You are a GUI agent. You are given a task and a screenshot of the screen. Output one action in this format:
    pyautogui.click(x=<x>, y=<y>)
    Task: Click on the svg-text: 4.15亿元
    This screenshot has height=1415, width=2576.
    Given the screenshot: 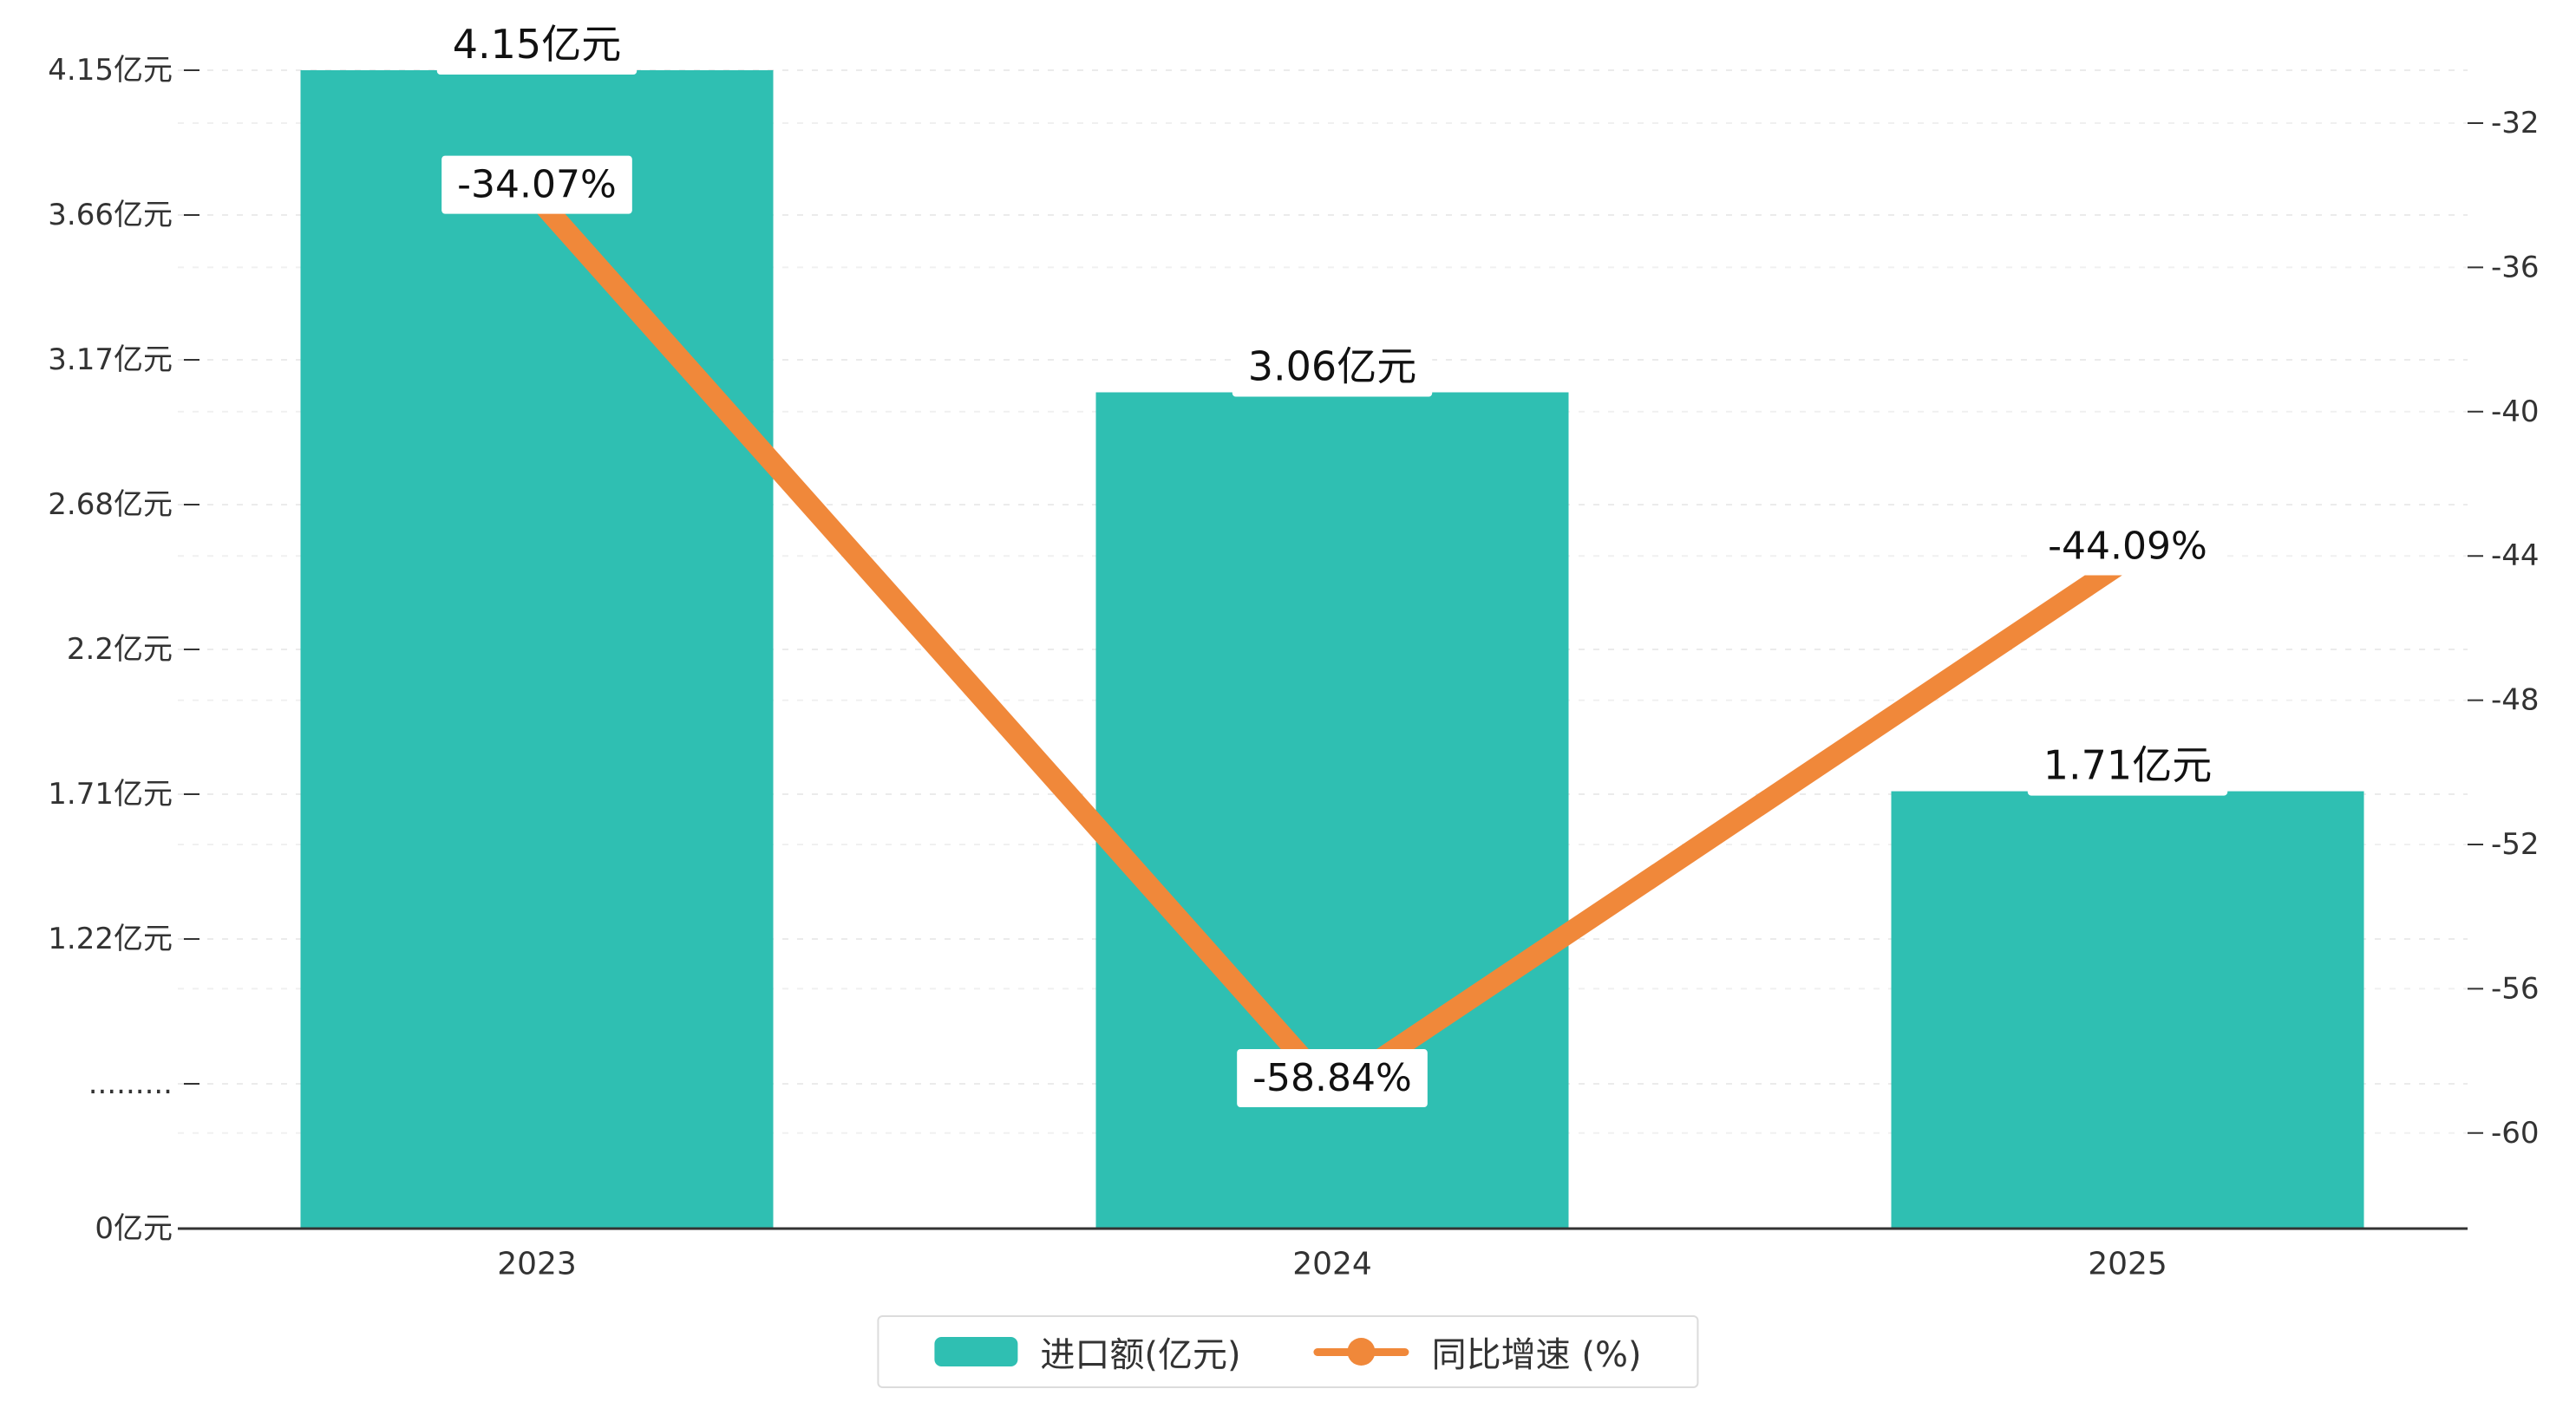 What is the action you would take?
    pyautogui.click(x=537, y=44)
    